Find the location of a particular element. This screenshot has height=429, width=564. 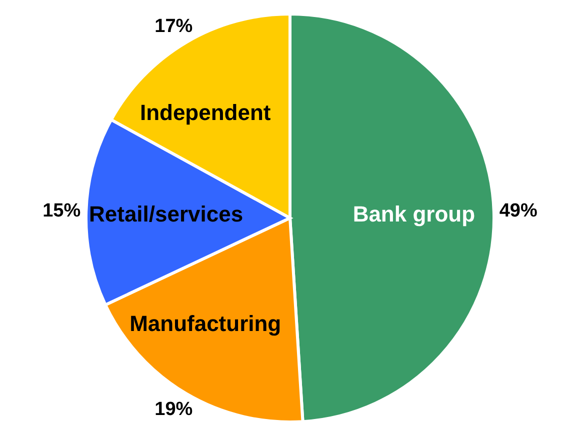

slice-label: Manufacturing is located at coordinates (206, 323).